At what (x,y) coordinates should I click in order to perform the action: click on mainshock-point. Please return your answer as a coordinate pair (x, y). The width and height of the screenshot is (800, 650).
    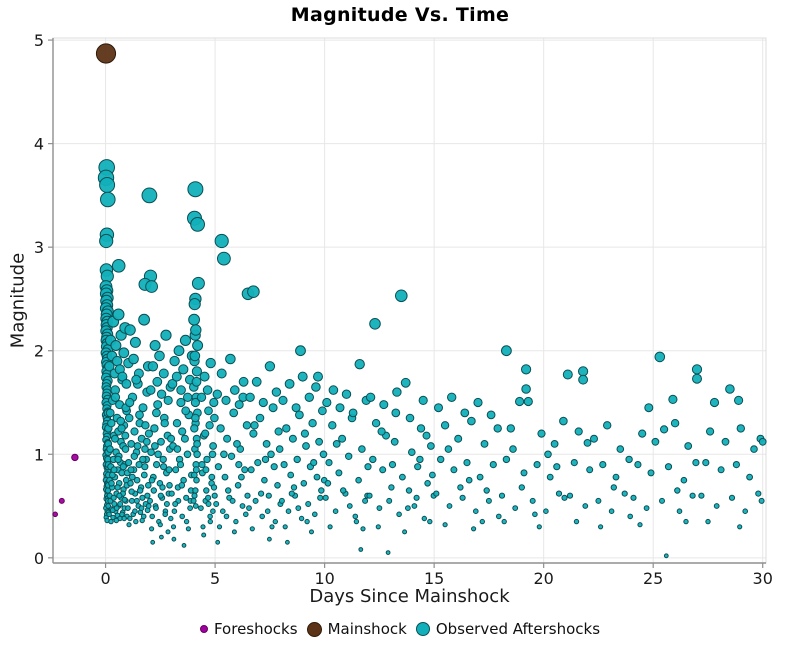
    Looking at the image, I should click on (106, 53).